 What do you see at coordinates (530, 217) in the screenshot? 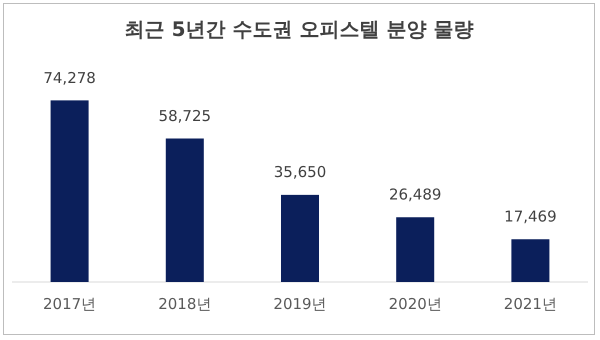
I see `data-label: 17,469` at bounding box center [530, 217].